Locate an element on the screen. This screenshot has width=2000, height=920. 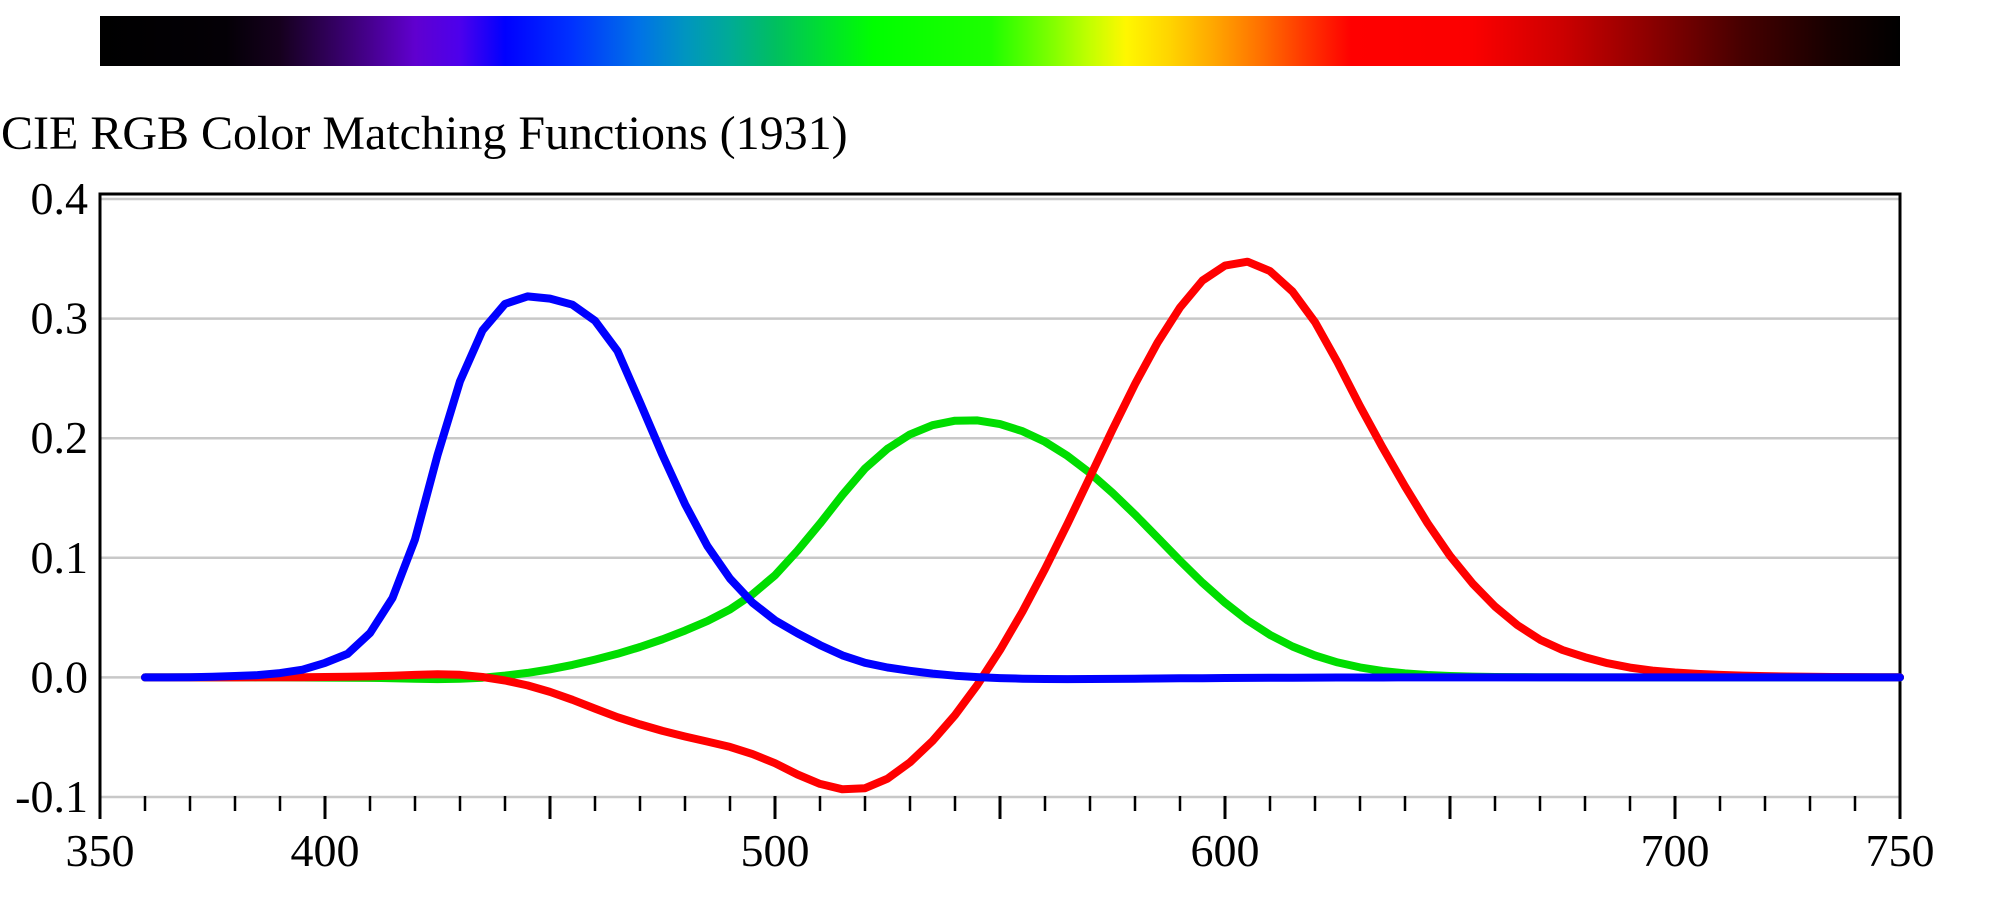
y-tick-label: 0.0 is located at coordinates (60, 676).